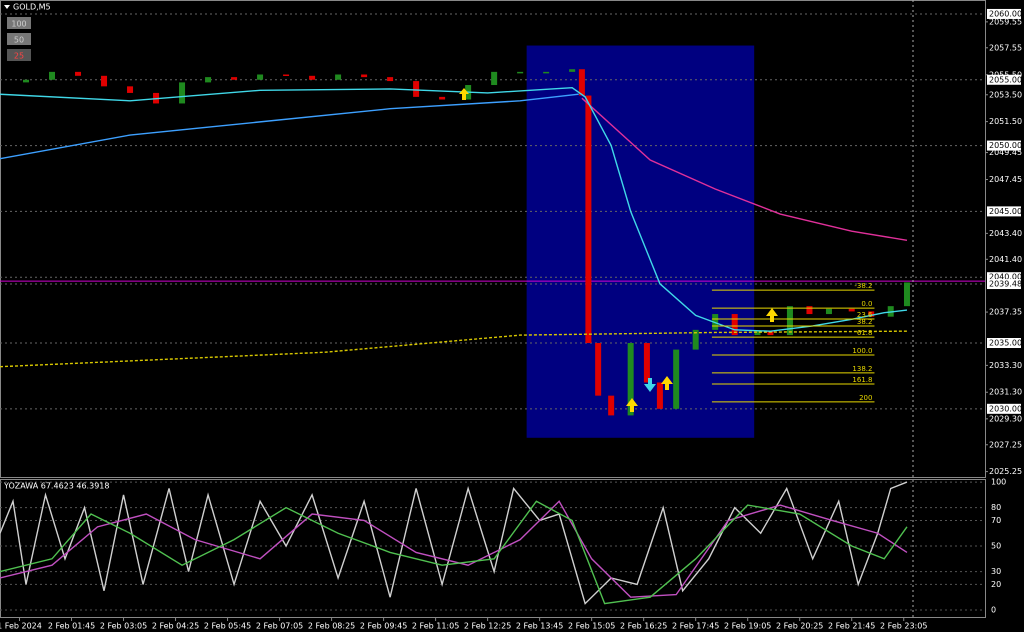  Describe the element at coordinates (650, 385) in the screenshot. I see `arrow-down` at that location.